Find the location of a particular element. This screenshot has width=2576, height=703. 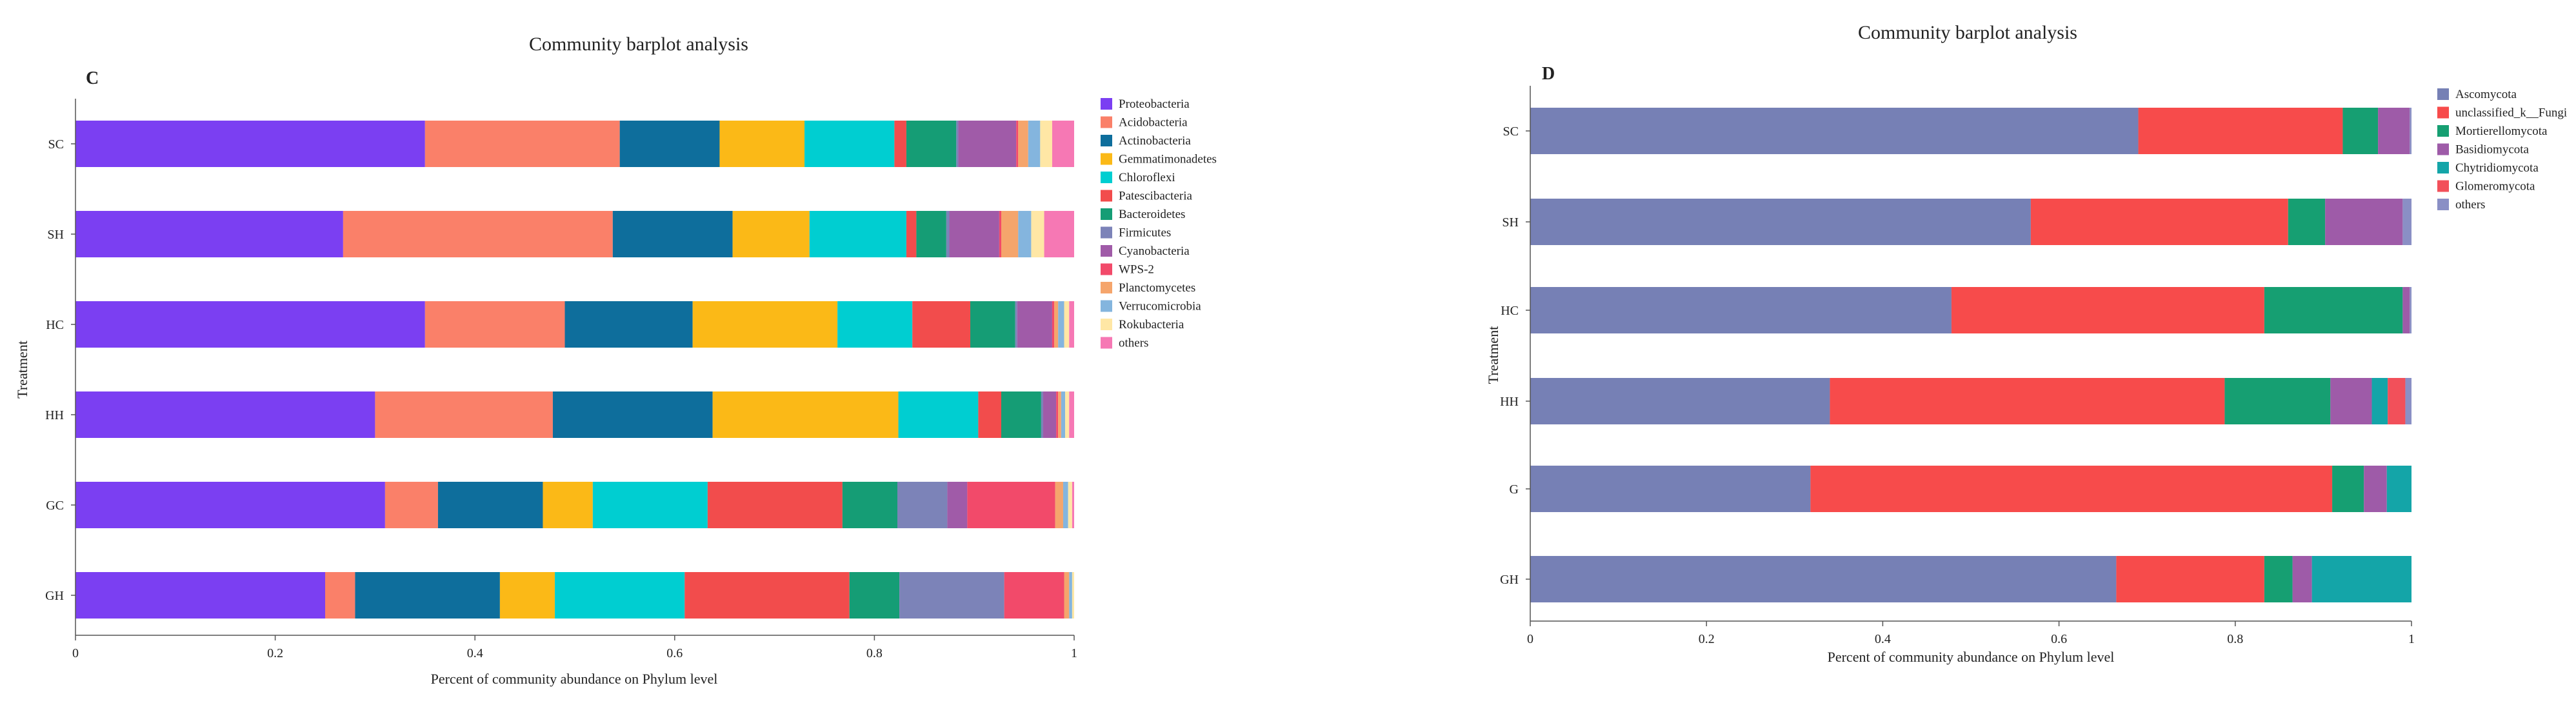

legend-item-wps-2: WPS-2 is located at coordinates (1127, 270).